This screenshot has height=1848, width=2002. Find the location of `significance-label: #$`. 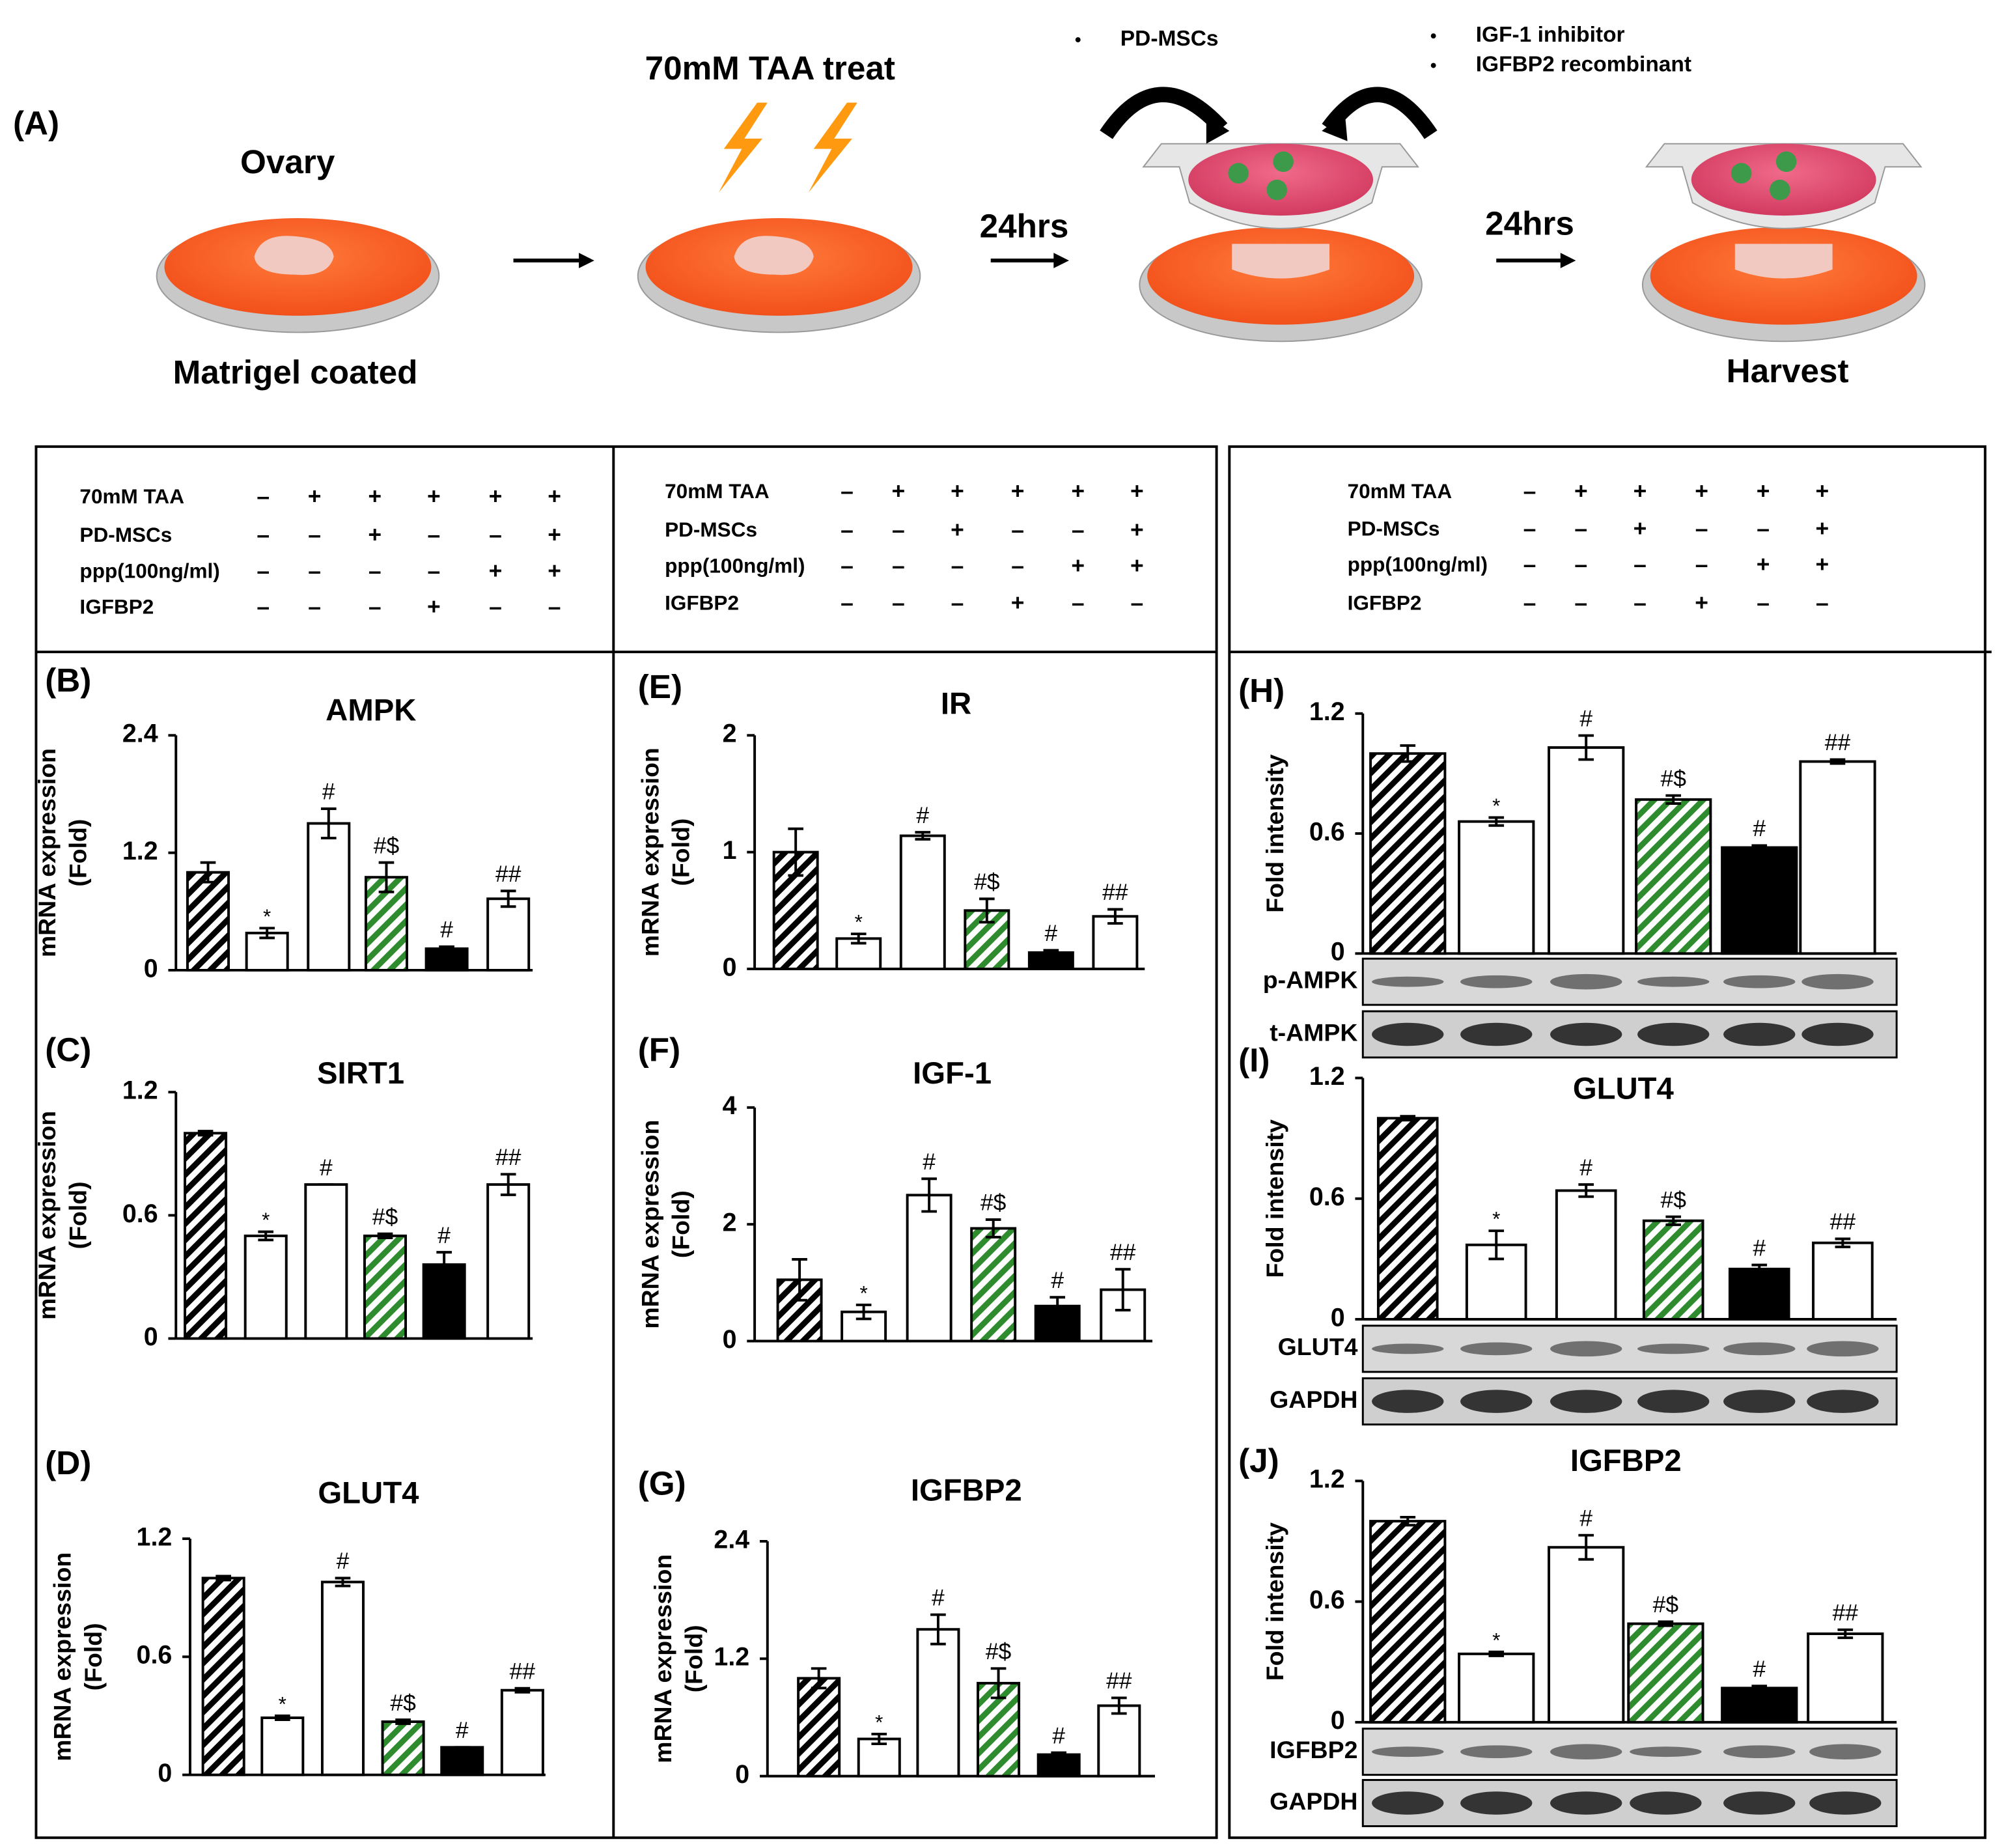

significance-label: #$ is located at coordinates (387, 845).